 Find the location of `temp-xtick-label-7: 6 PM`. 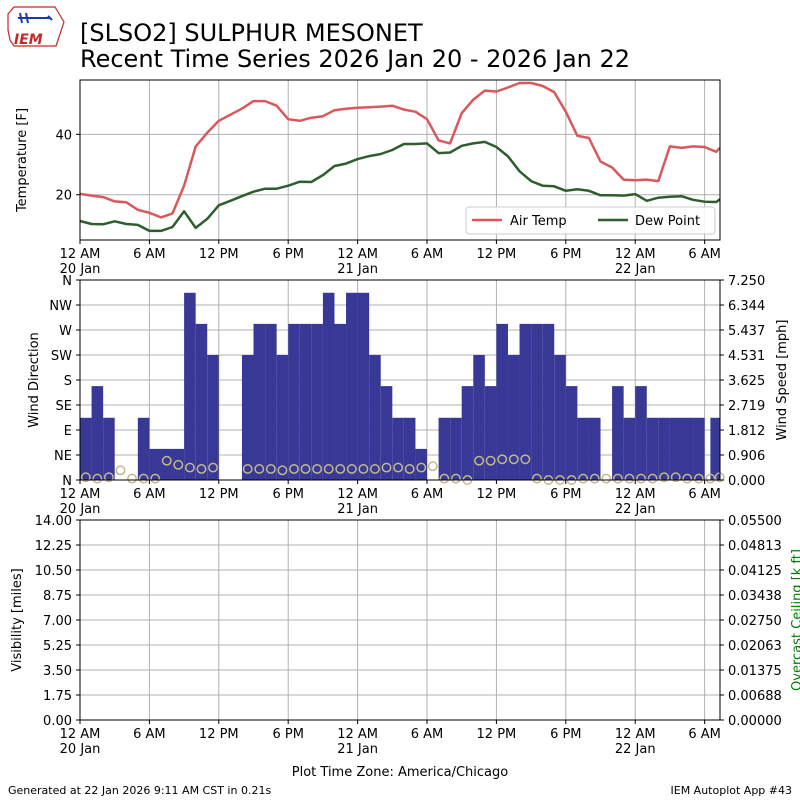

temp-xtick-label-7: 6 PM is located at coordinates (565, 254).